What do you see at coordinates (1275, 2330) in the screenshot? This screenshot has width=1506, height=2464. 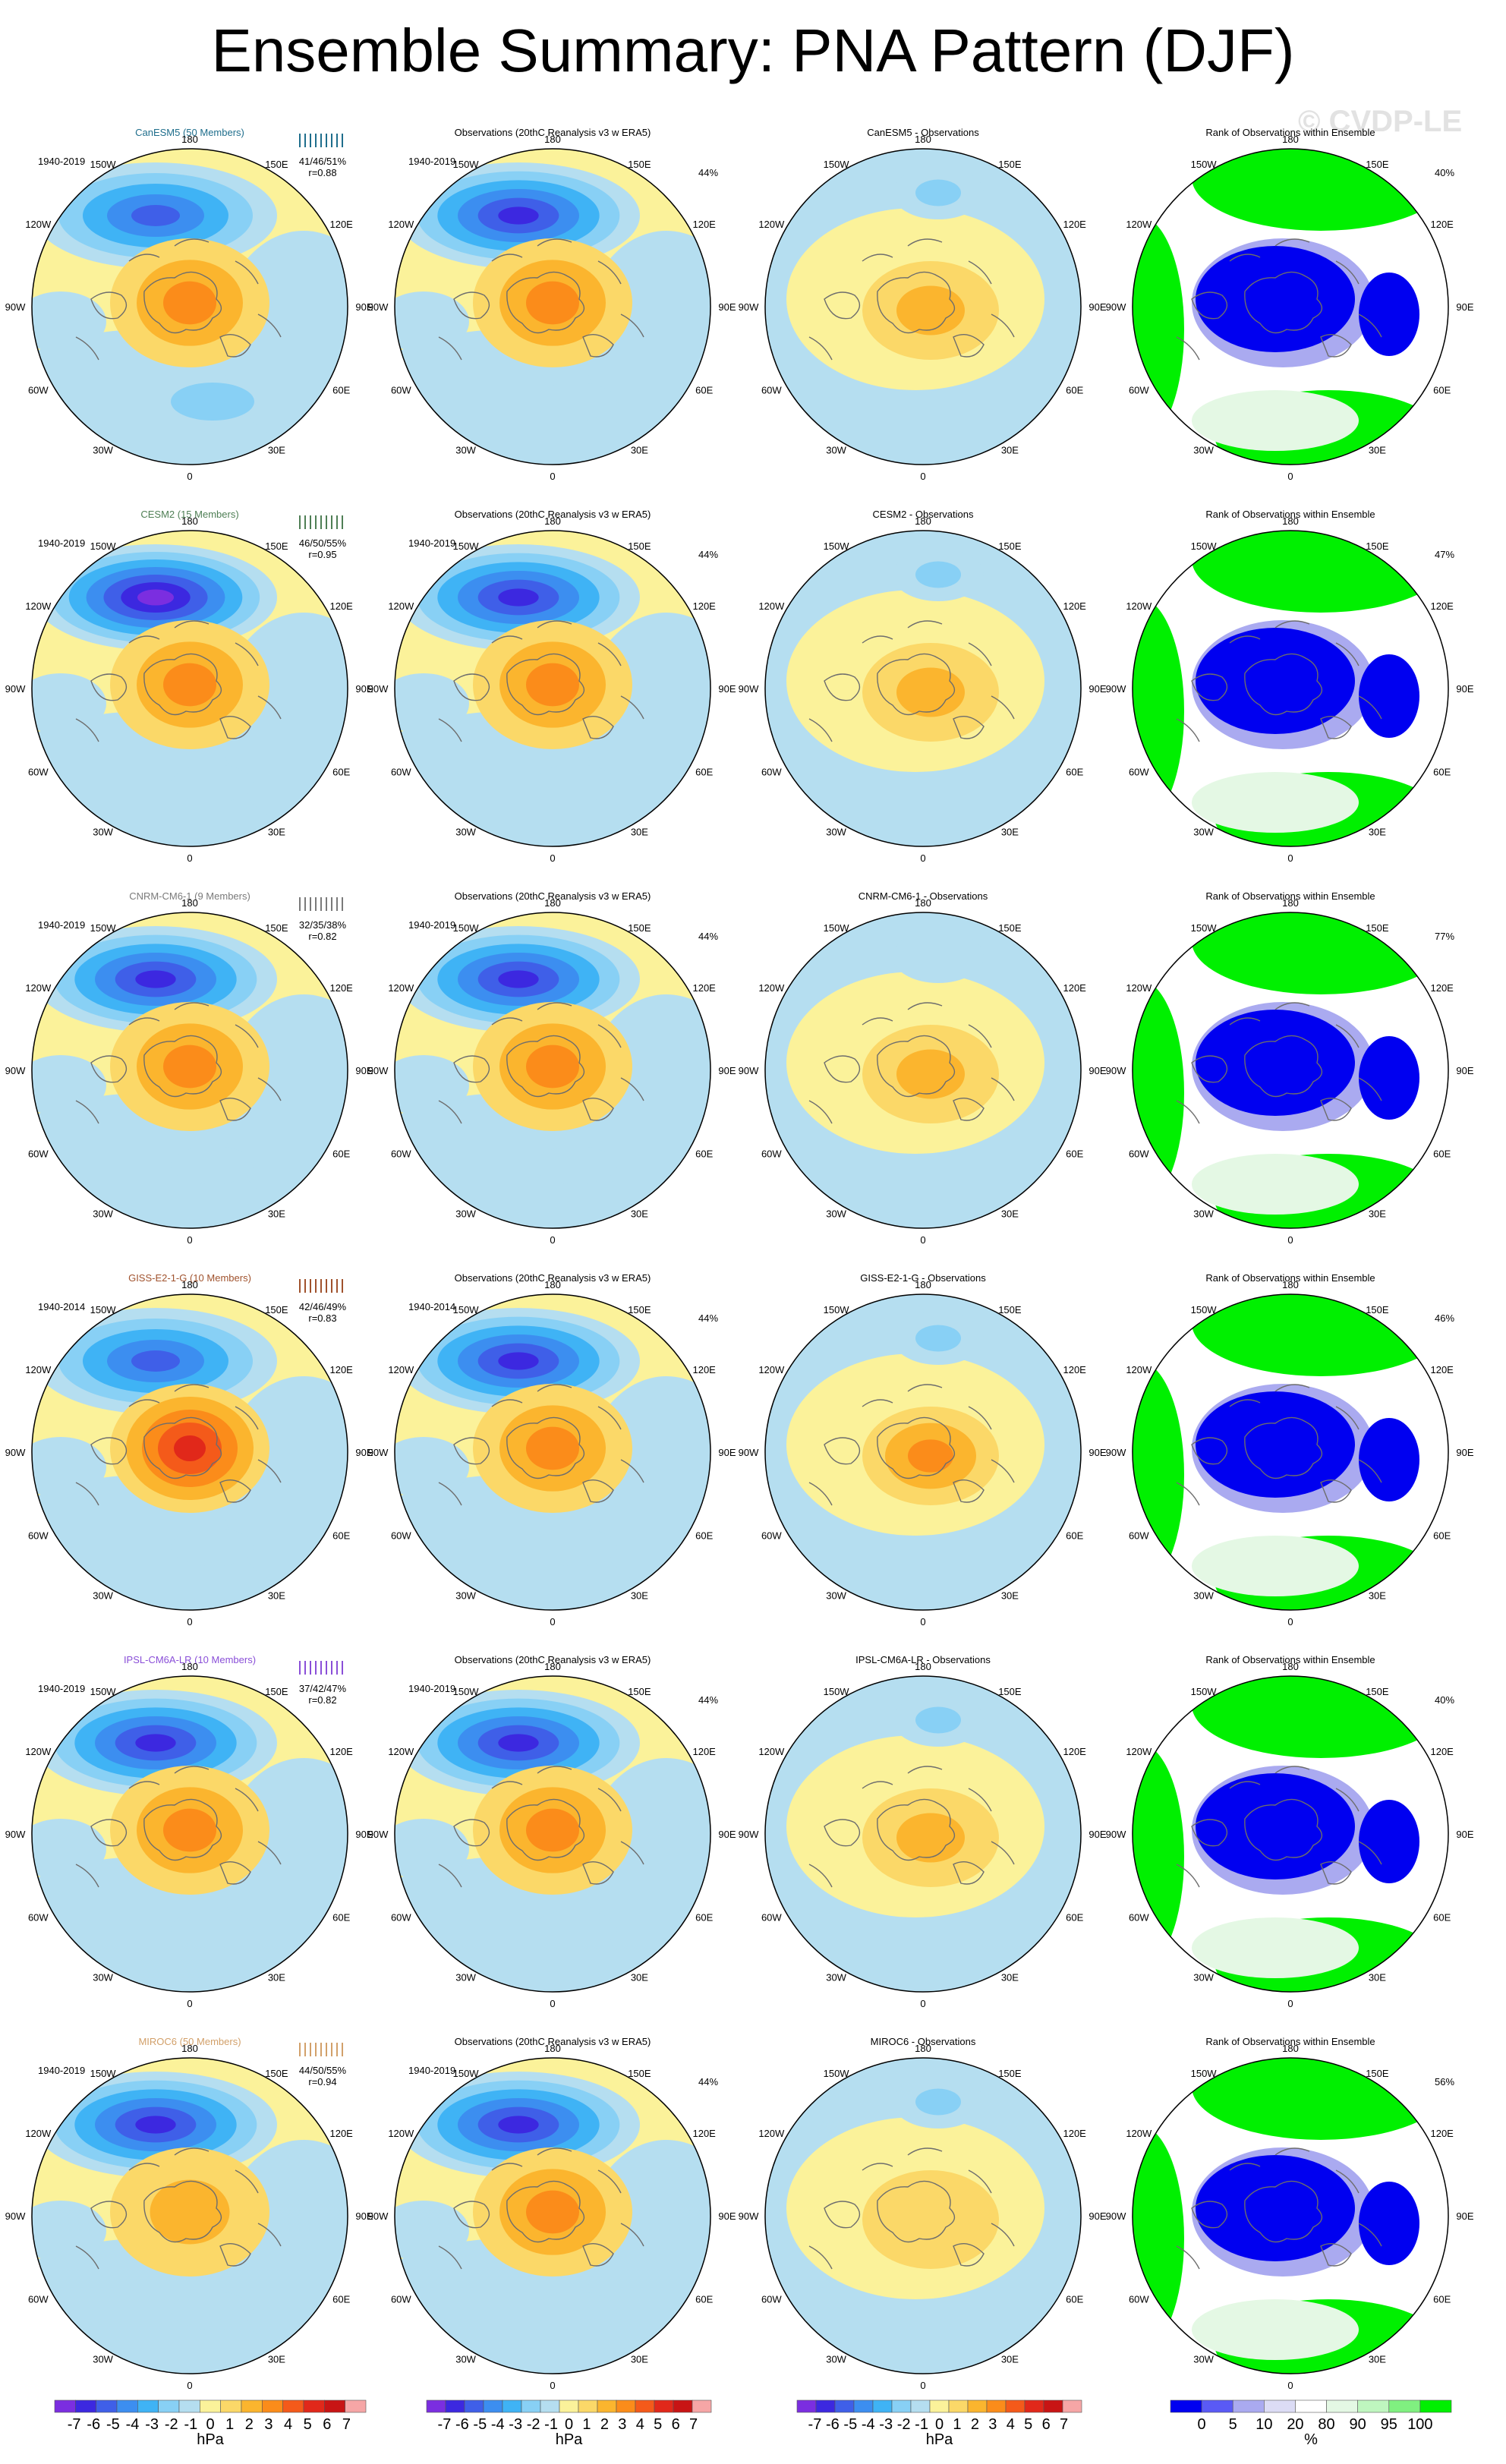 I see `rank-mid-region` at bounding box center [1275, 2330].